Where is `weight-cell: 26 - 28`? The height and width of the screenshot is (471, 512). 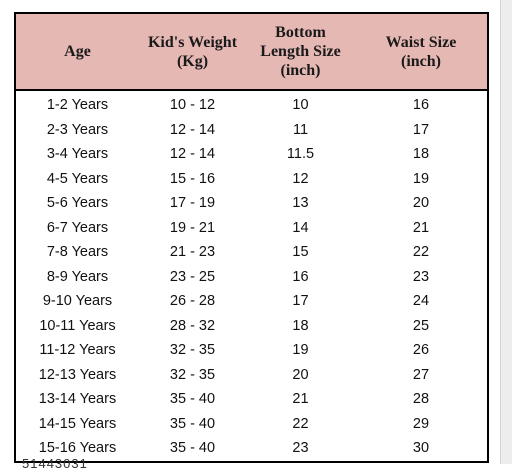 weight-cell: 26 - 28 is located at coordinates (192, 301).